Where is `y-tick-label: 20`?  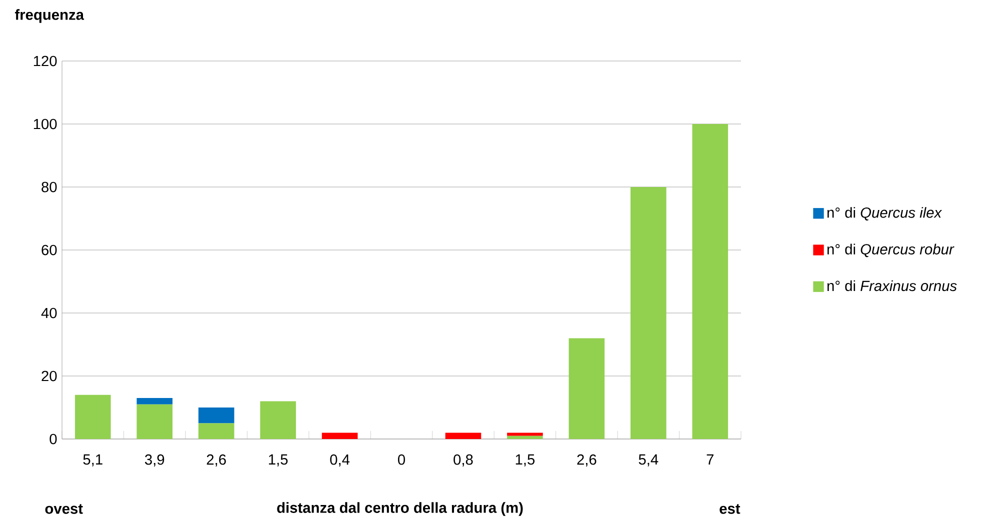
y-tick-label: 20 is located at coordinates (49, 376).